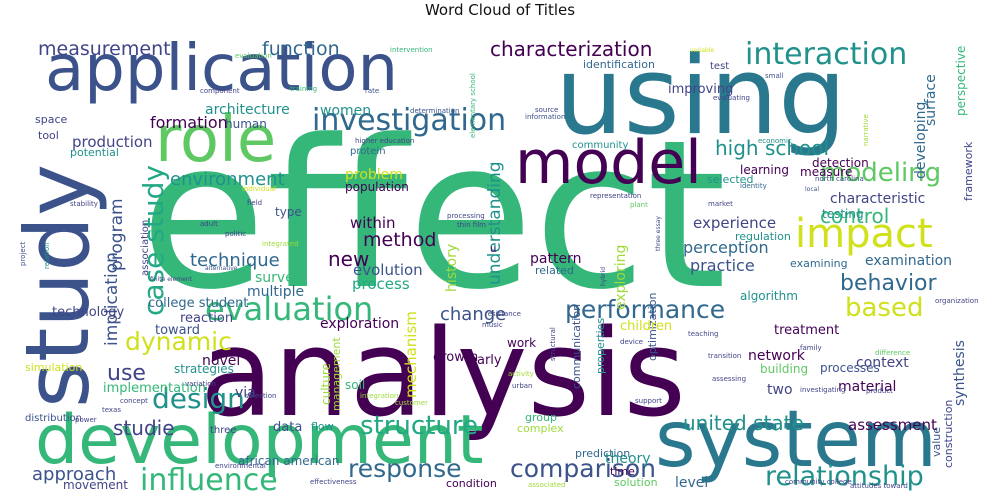 The width and height of the screenshot is (1000, 500). What do you see at coordinates (288, 212) in the screenshot?
I see `word-type: type` at bounding box center [288, 212].